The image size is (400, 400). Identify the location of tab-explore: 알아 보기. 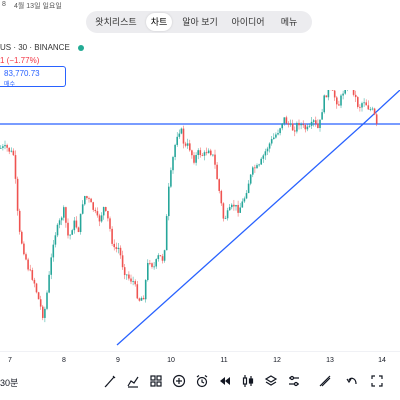
(200, 22).